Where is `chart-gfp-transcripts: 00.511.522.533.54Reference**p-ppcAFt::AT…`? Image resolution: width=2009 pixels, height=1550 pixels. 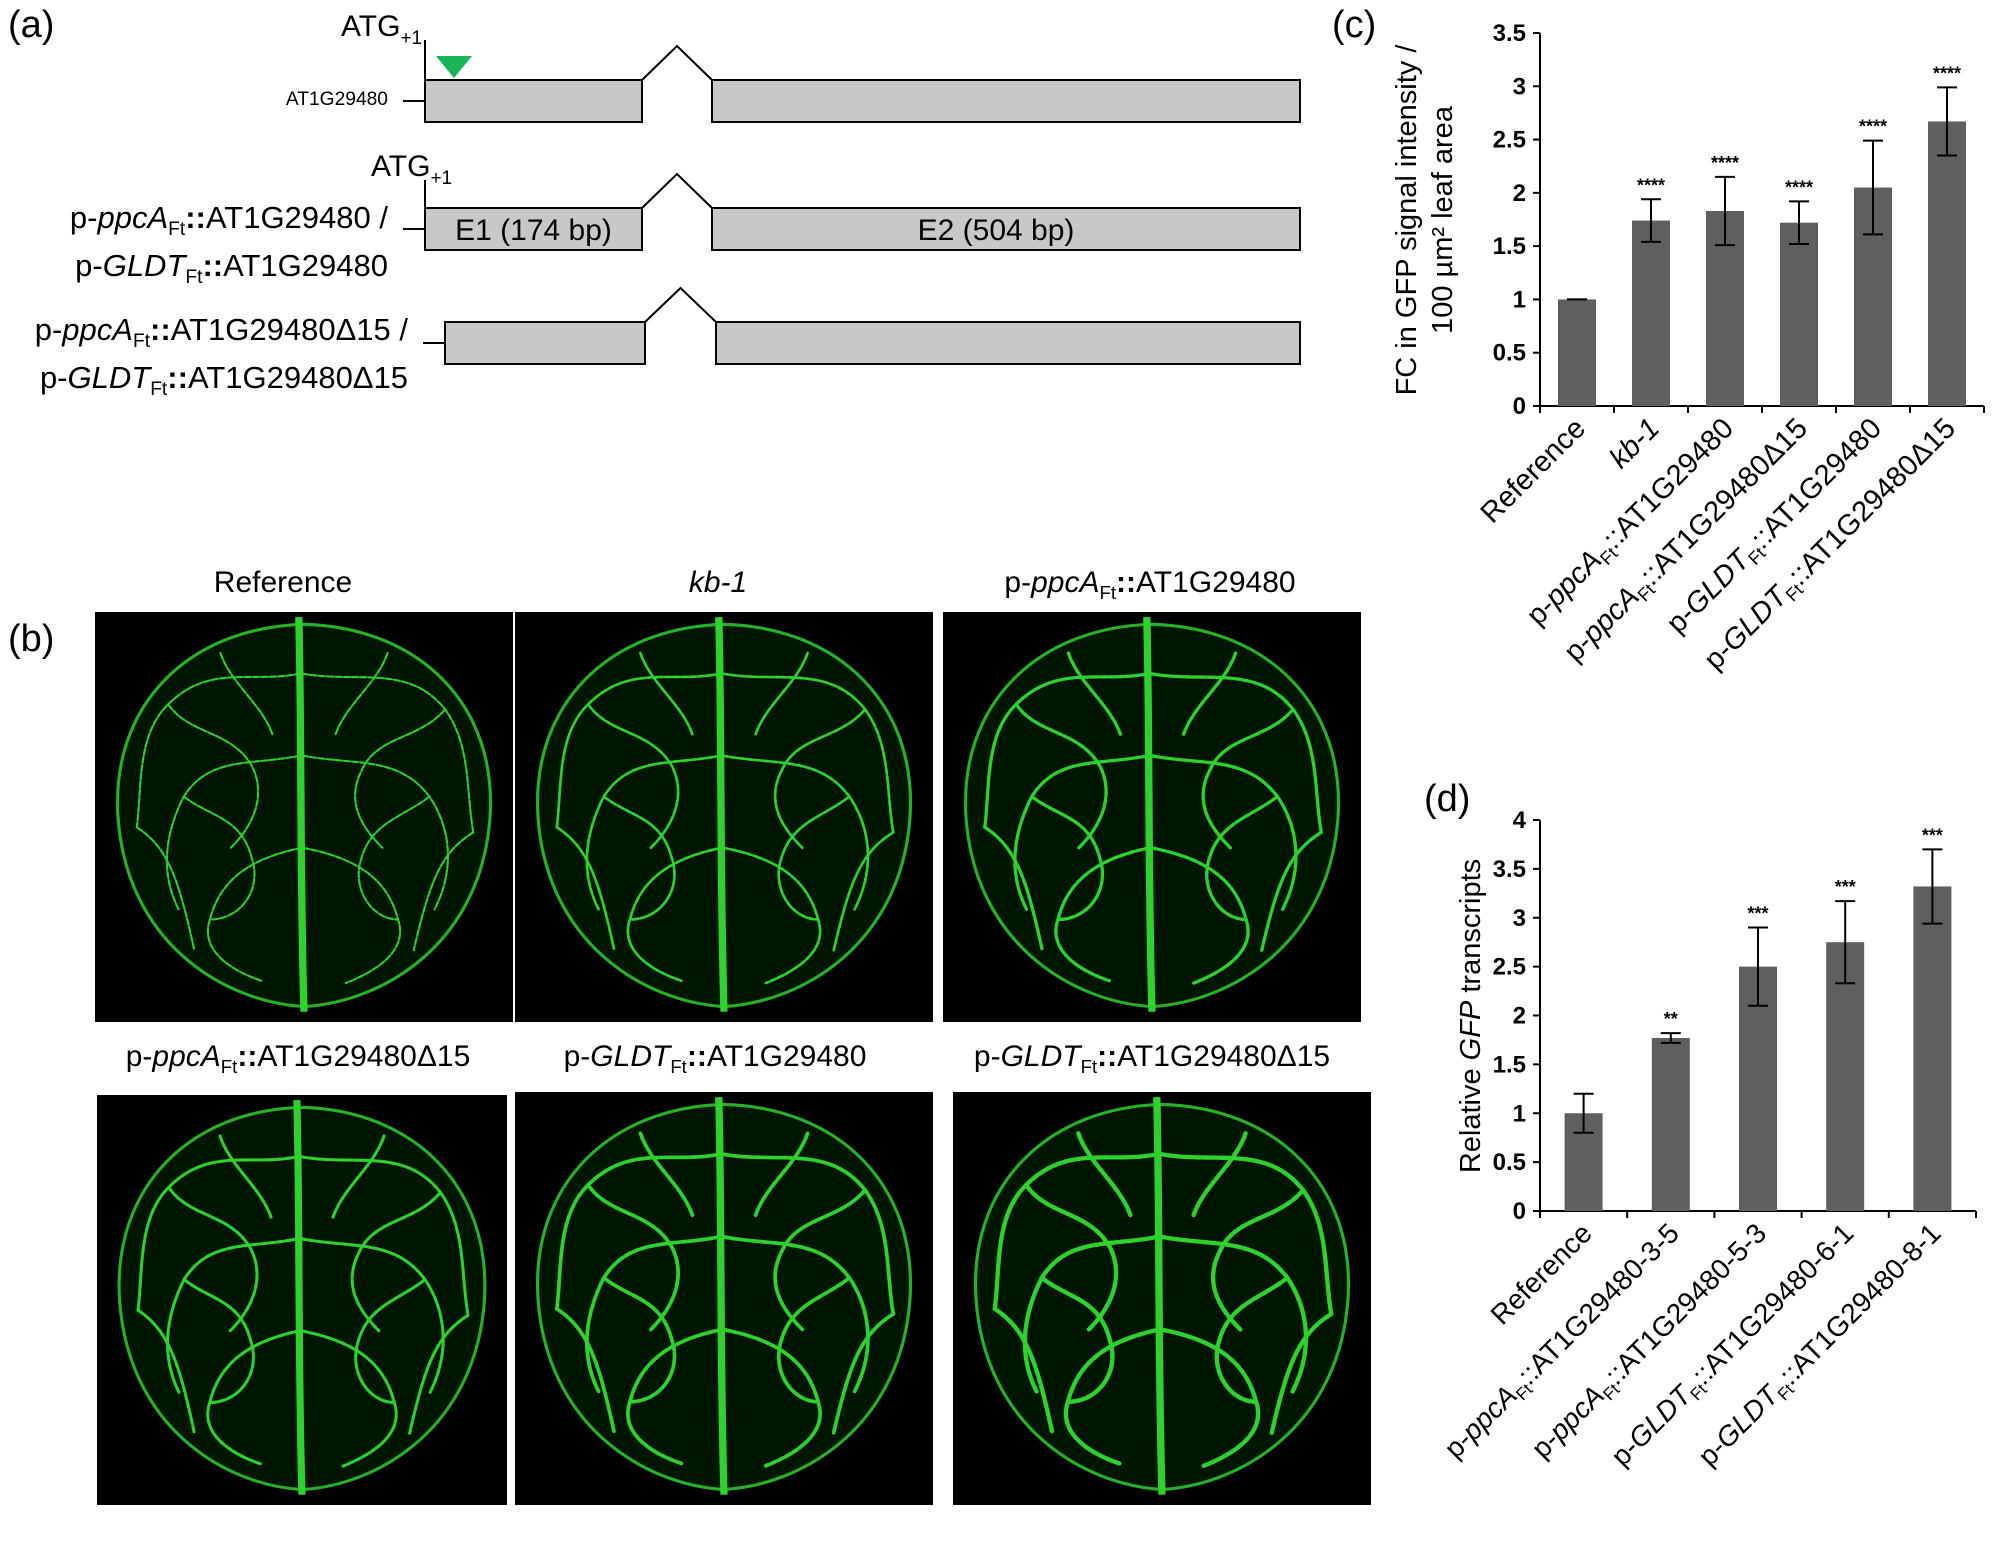 chart-gfp-transcripts: 00.511.522.533.54Reference**p-ppcAFt::AT… is located at coordinates (1707, 1139).